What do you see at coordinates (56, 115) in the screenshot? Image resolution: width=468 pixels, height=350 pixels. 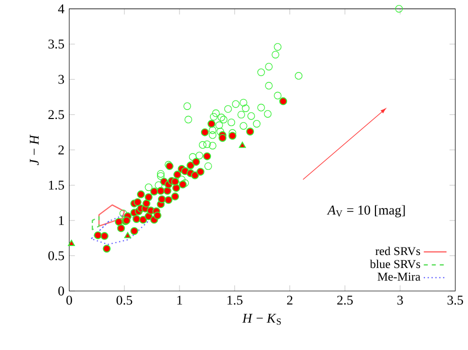 I see `y-tick-label: 2.5` at bounding box center [56, 115].